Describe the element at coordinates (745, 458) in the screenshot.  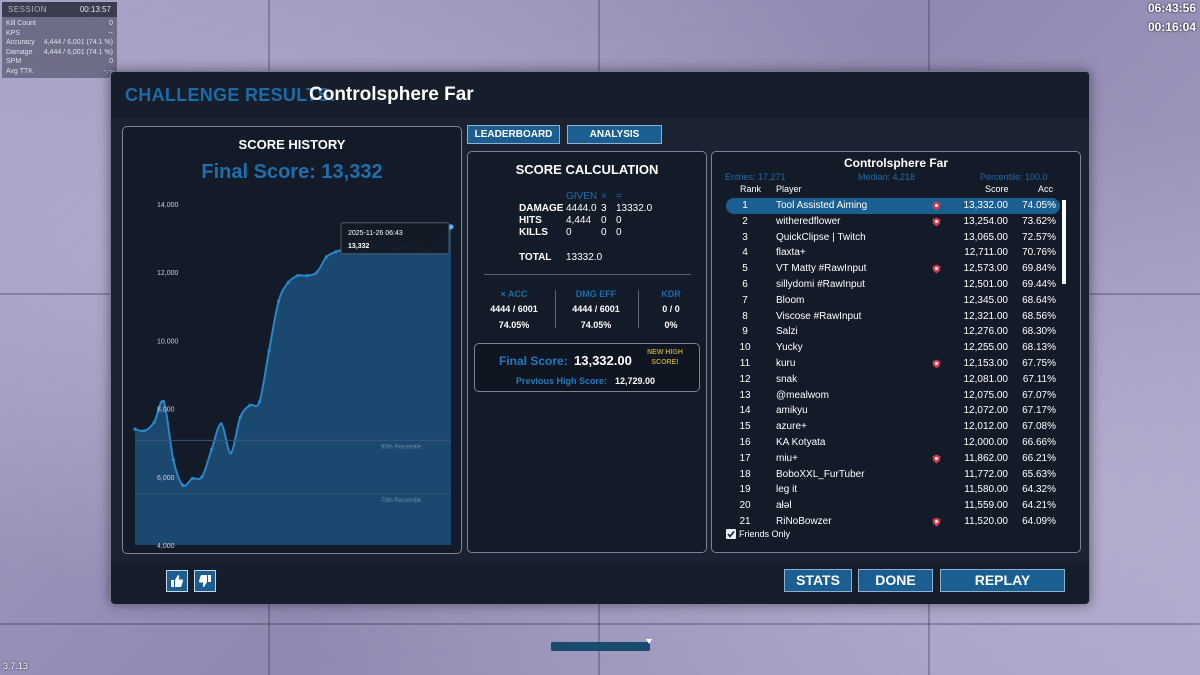
I see `row-rank: 17` at that location.